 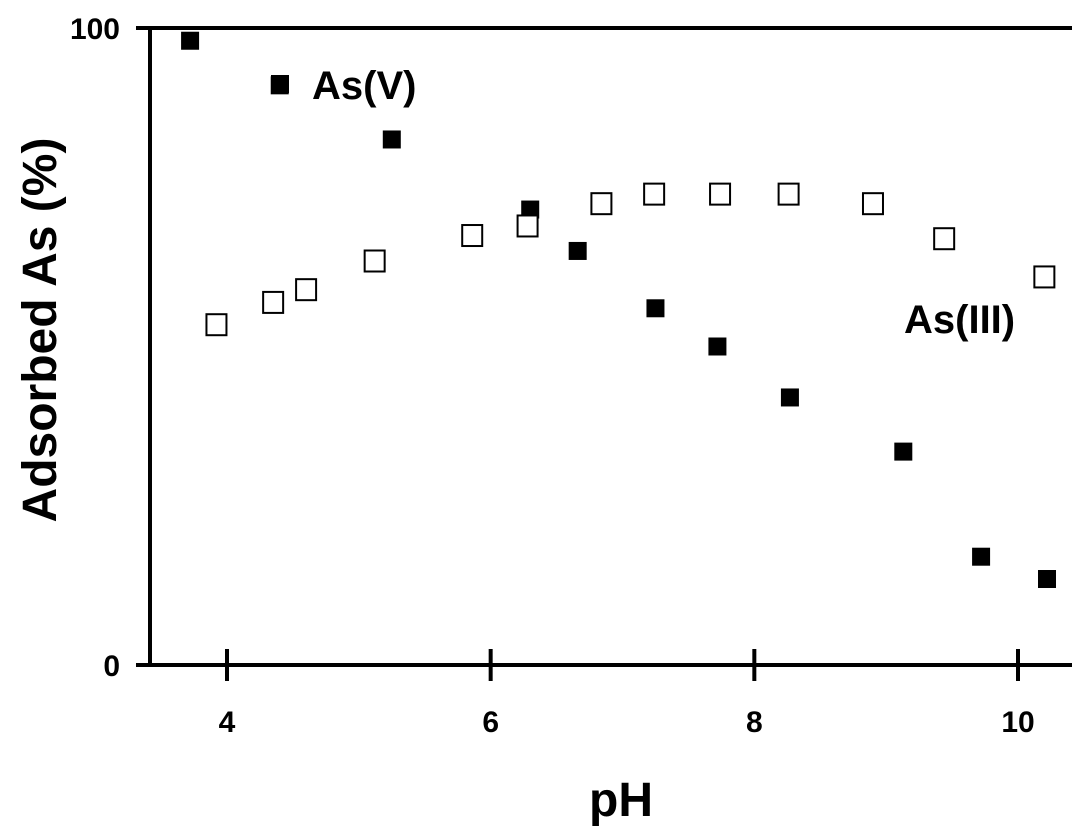 What do you see at coordinates (490, 722) in the screenshot?
I see `x-tick-label: 6` at bounding box center [490, 722].